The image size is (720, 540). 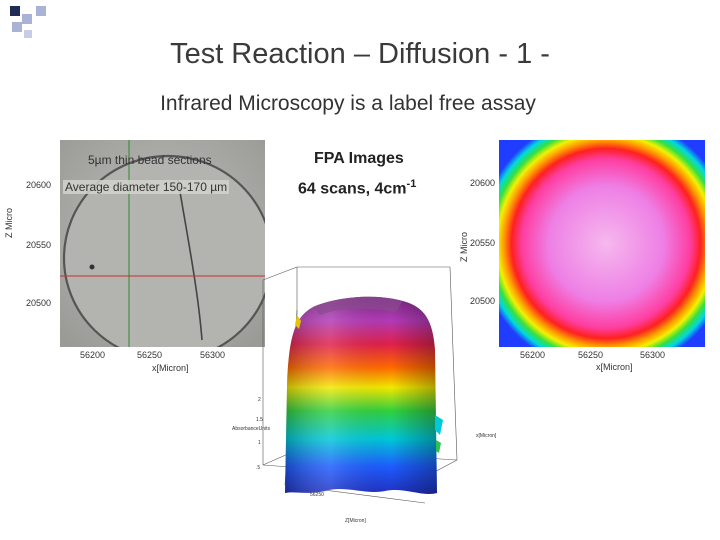 I want to click on surface-x-axis-label: x[Micron], so click(x=486, y=436).